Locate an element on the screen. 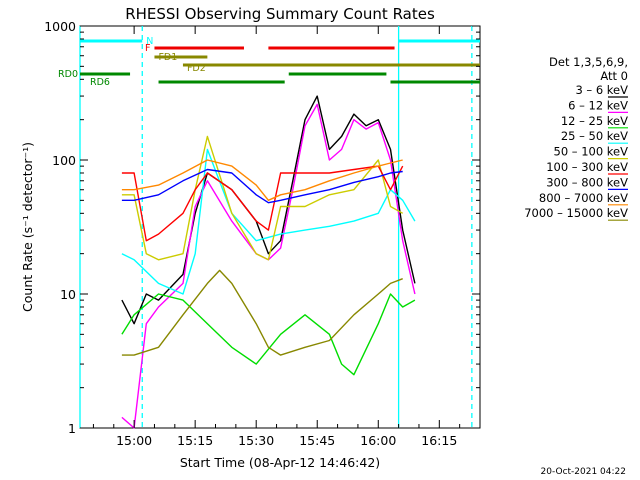 Image resolution: width=640 pixels, height=480 pixels. legend-label-1: 6 – 12 keV is located at coordinates (598, 105).